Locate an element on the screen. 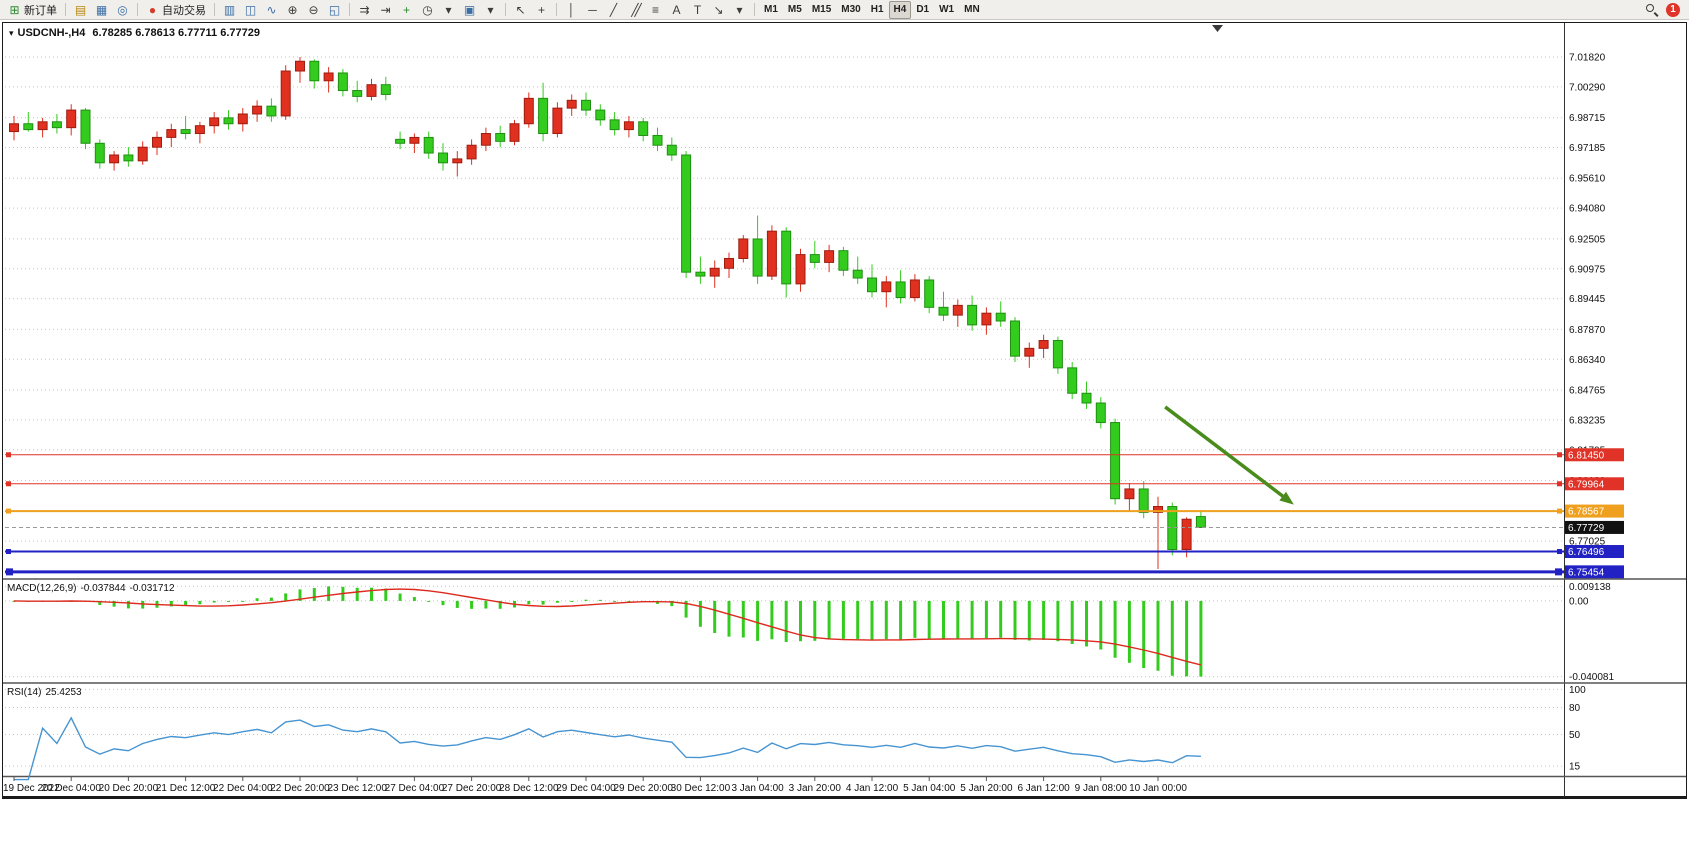  time-axis-label: 4 Jan 12:00 is located at coordinates (872, 788).